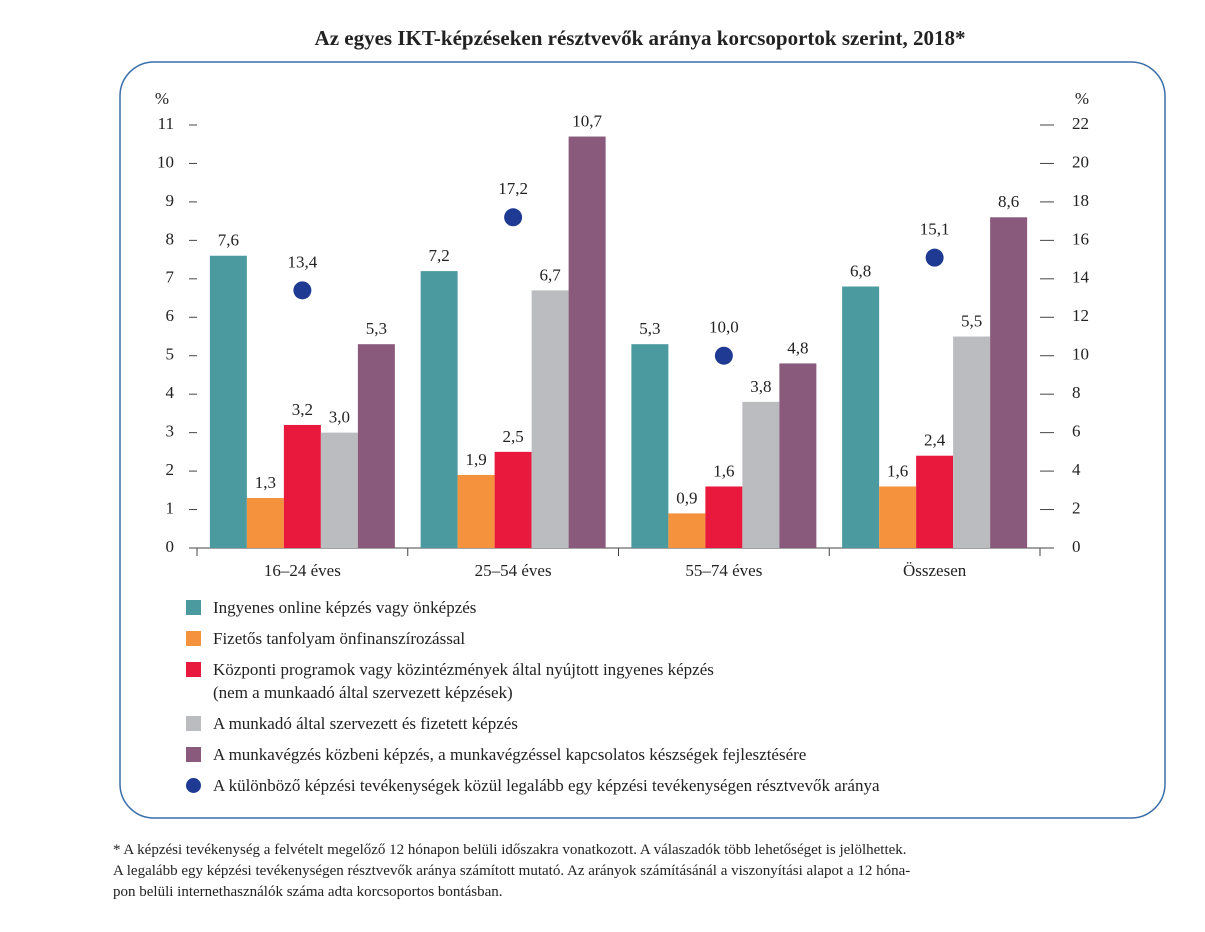 The image size is (1205, 932). I want to click on value-label: 5,5, so click(971, 320).